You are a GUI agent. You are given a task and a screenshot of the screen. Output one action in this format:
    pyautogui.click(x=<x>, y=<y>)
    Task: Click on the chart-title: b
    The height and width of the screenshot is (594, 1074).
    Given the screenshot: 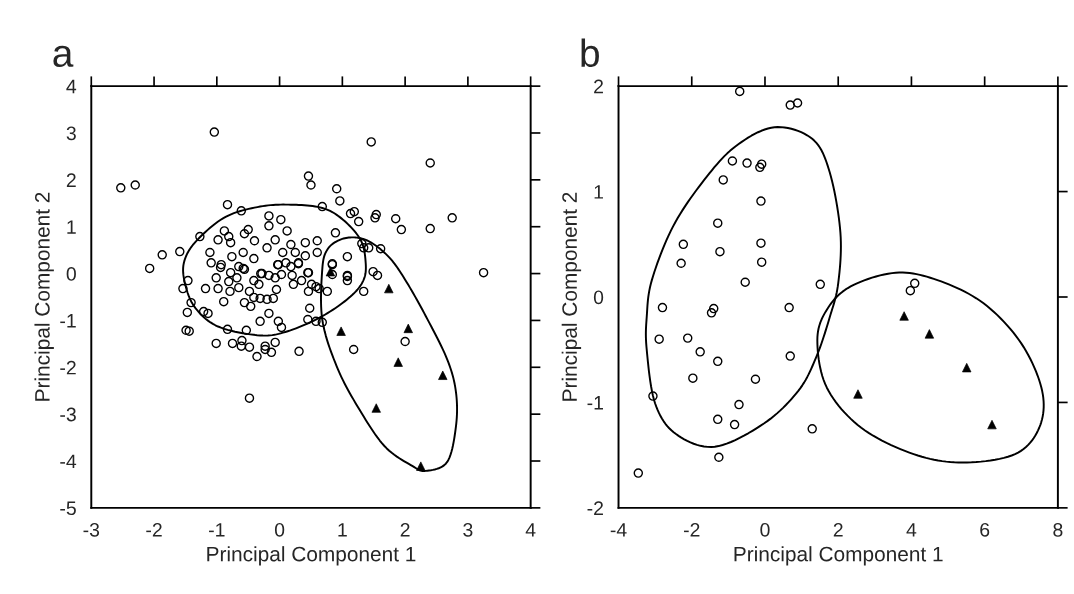 What is the action you would take?
    pyautogui.click(x=590, y=53)
    